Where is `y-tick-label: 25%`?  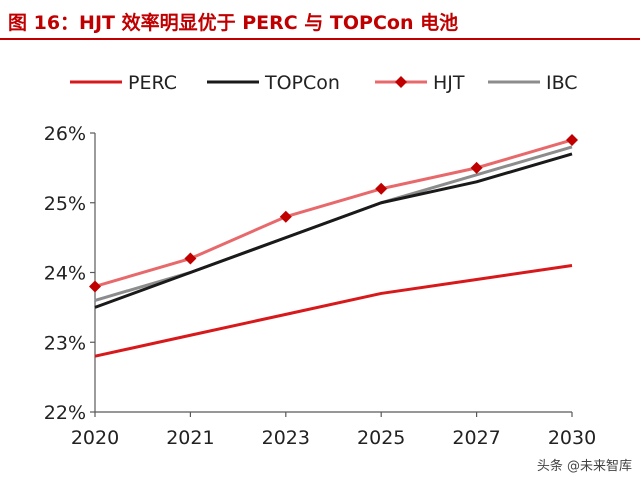
y-tick-label: 25% is located at coordinates (65, 204).